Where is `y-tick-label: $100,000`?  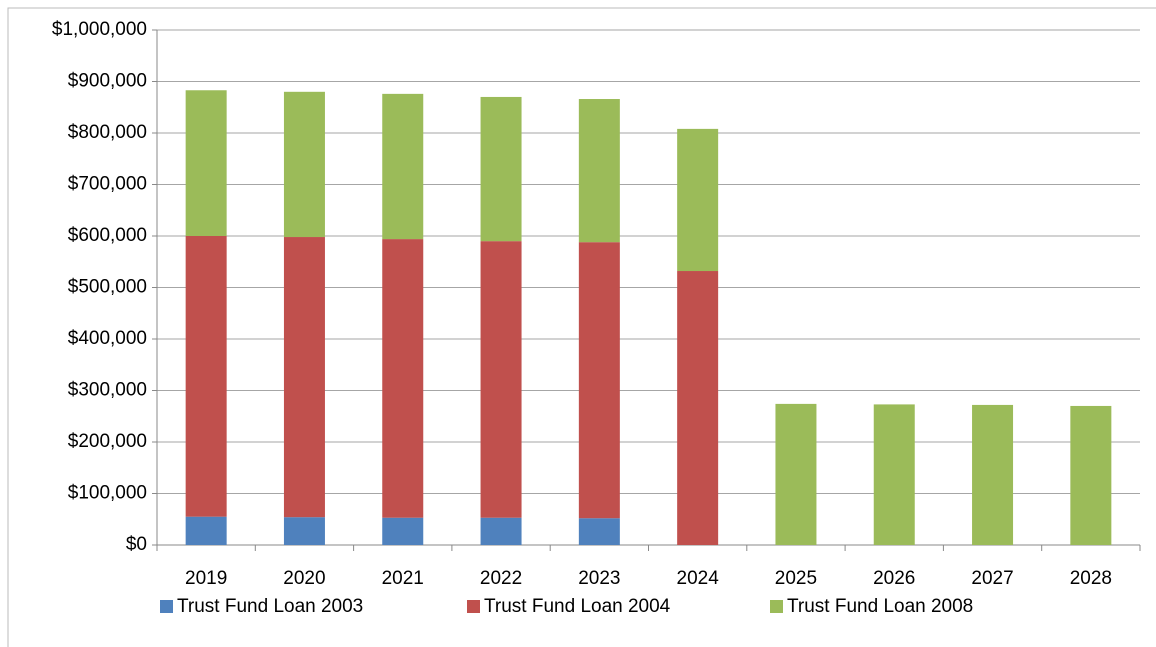 y-tick-label: $100,000 is located at coordinates (107, 493).